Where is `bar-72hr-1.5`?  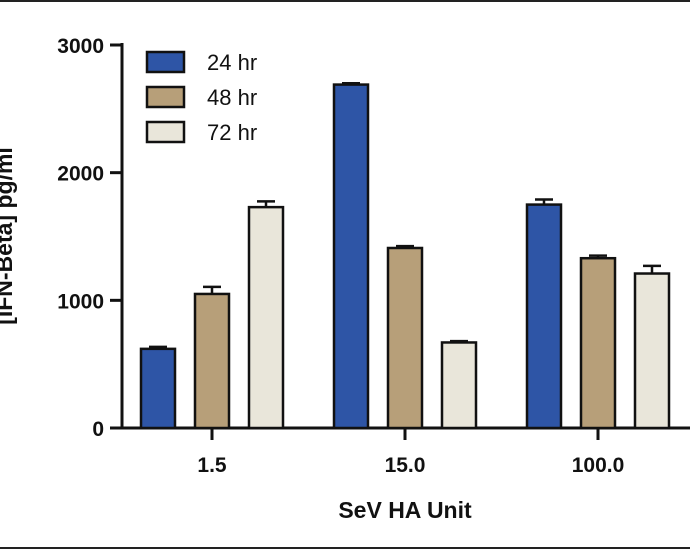 bar-72hr-1.5 is located at coordinates (266, 317).